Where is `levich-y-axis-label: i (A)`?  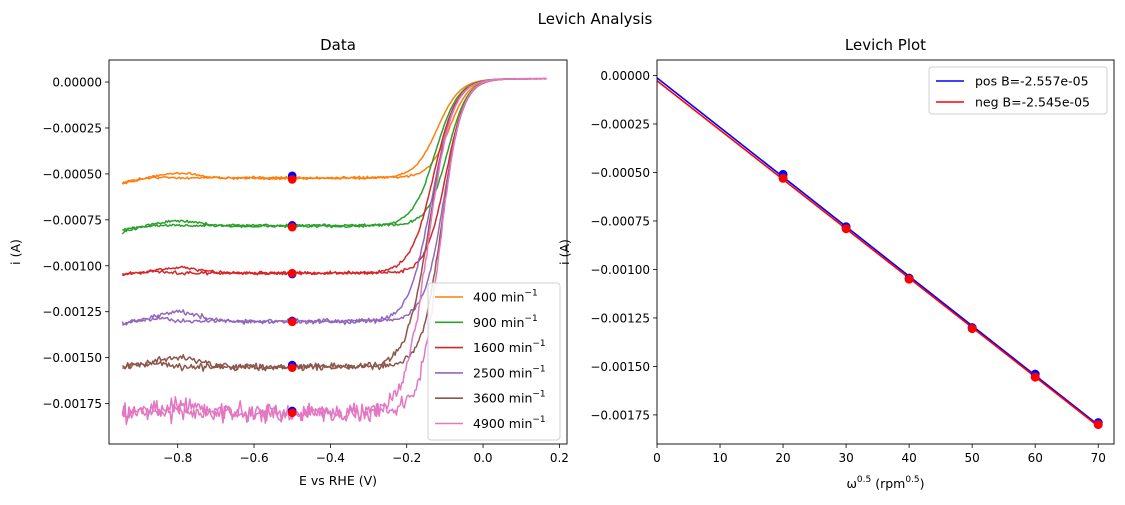
levich-y-axis-label: i (A) is located at coordinates (564, 252).